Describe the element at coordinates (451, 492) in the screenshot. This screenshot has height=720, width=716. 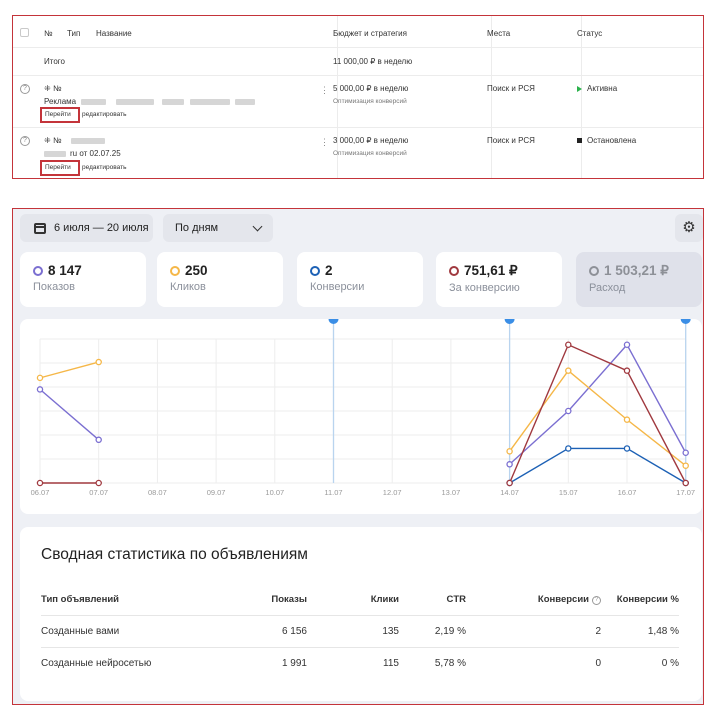
I see `x-tick-label: 13.07` at that location.